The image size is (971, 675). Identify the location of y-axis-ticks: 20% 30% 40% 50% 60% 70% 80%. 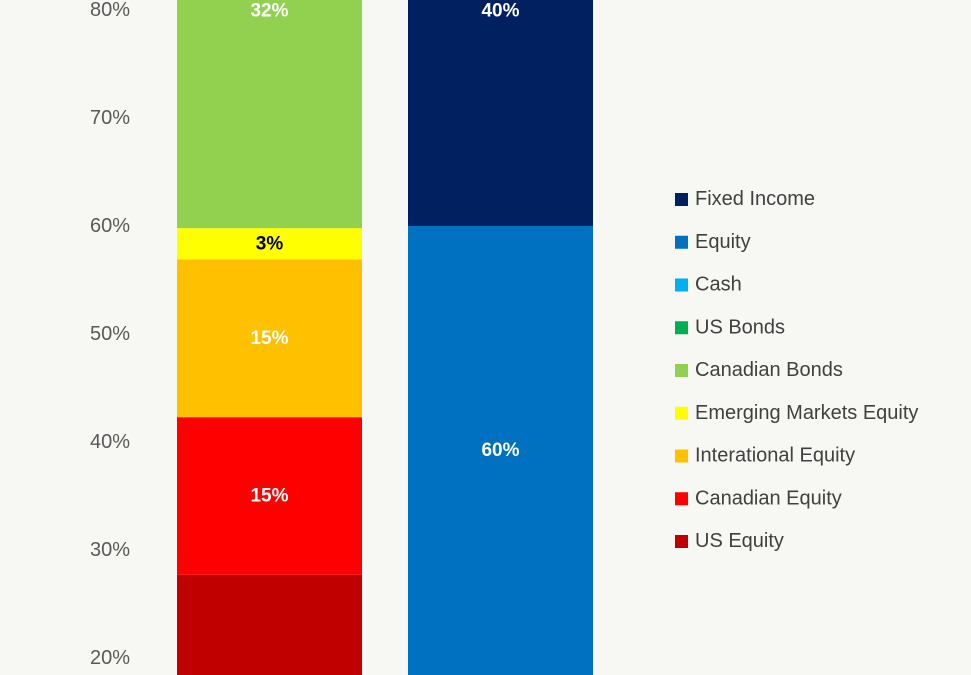
(110, 334).